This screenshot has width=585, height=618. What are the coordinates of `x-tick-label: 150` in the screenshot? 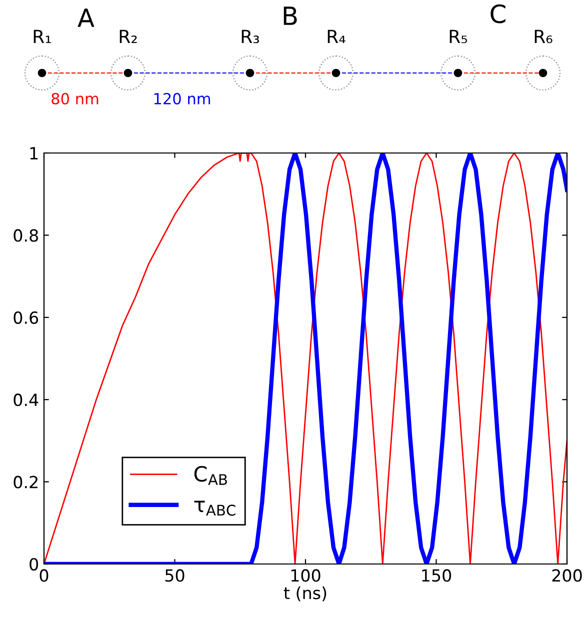 It's located at (437, 575).